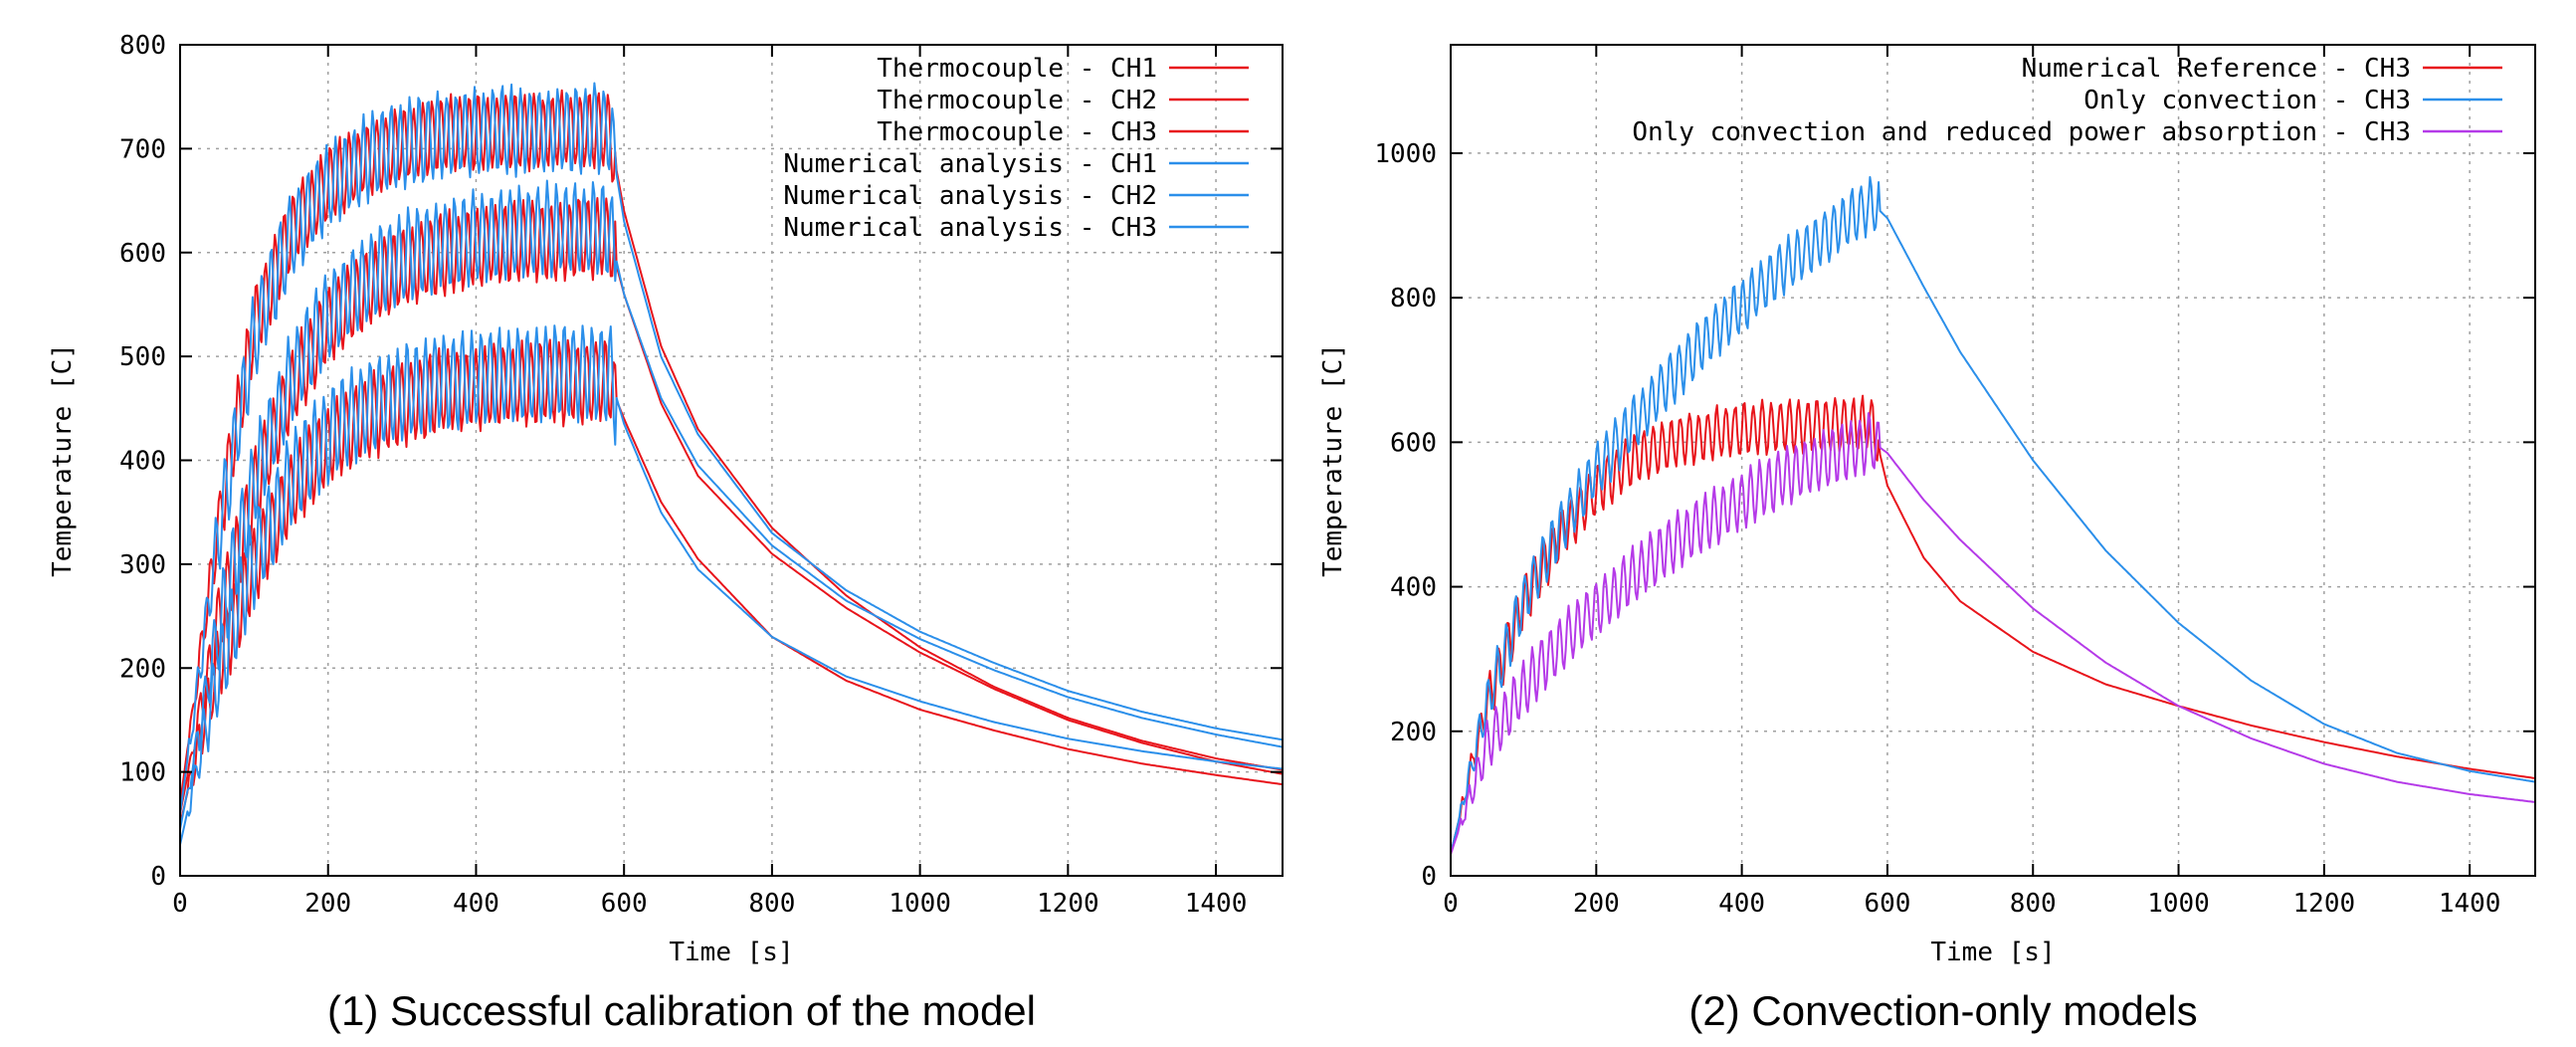 The width and height of the screenshot is (2576, 1047). What do you see at coordinates (142, 149) in the screenshot?
I see `y-tick-label: 700` at bounding box center [142, 149].